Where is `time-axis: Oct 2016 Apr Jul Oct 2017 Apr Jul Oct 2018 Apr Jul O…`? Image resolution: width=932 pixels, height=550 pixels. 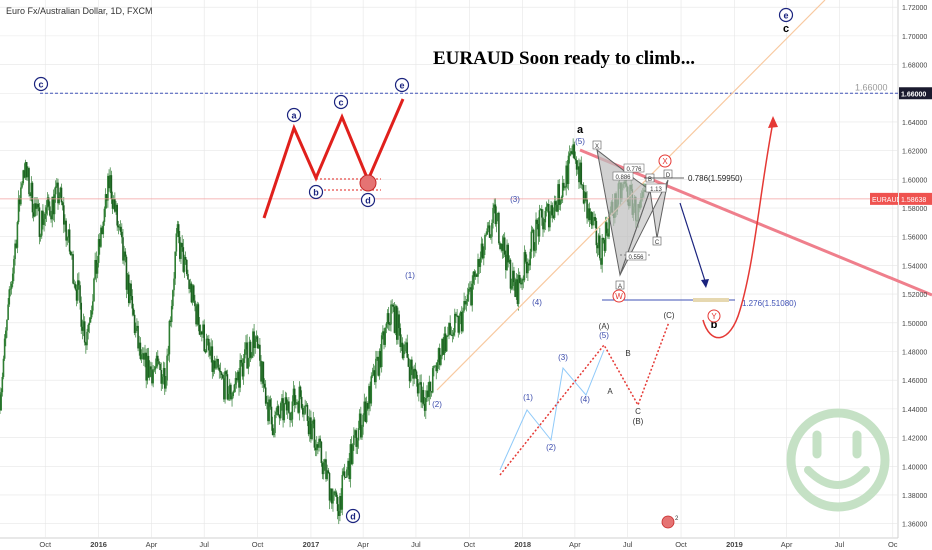 time-axis: Oct 2016 Apr Jul Oct 2017 Apr Jul Oct 2018 Apr Jul O… is located at coordinates (468, 544).